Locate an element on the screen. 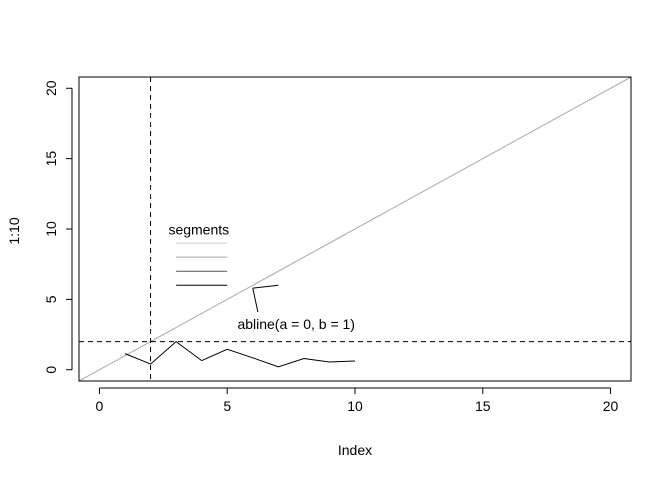 Image resolution: width=672 pixels, height=480 pixels. x-tick-label-20: 20 is located at coordinates (611, 406).